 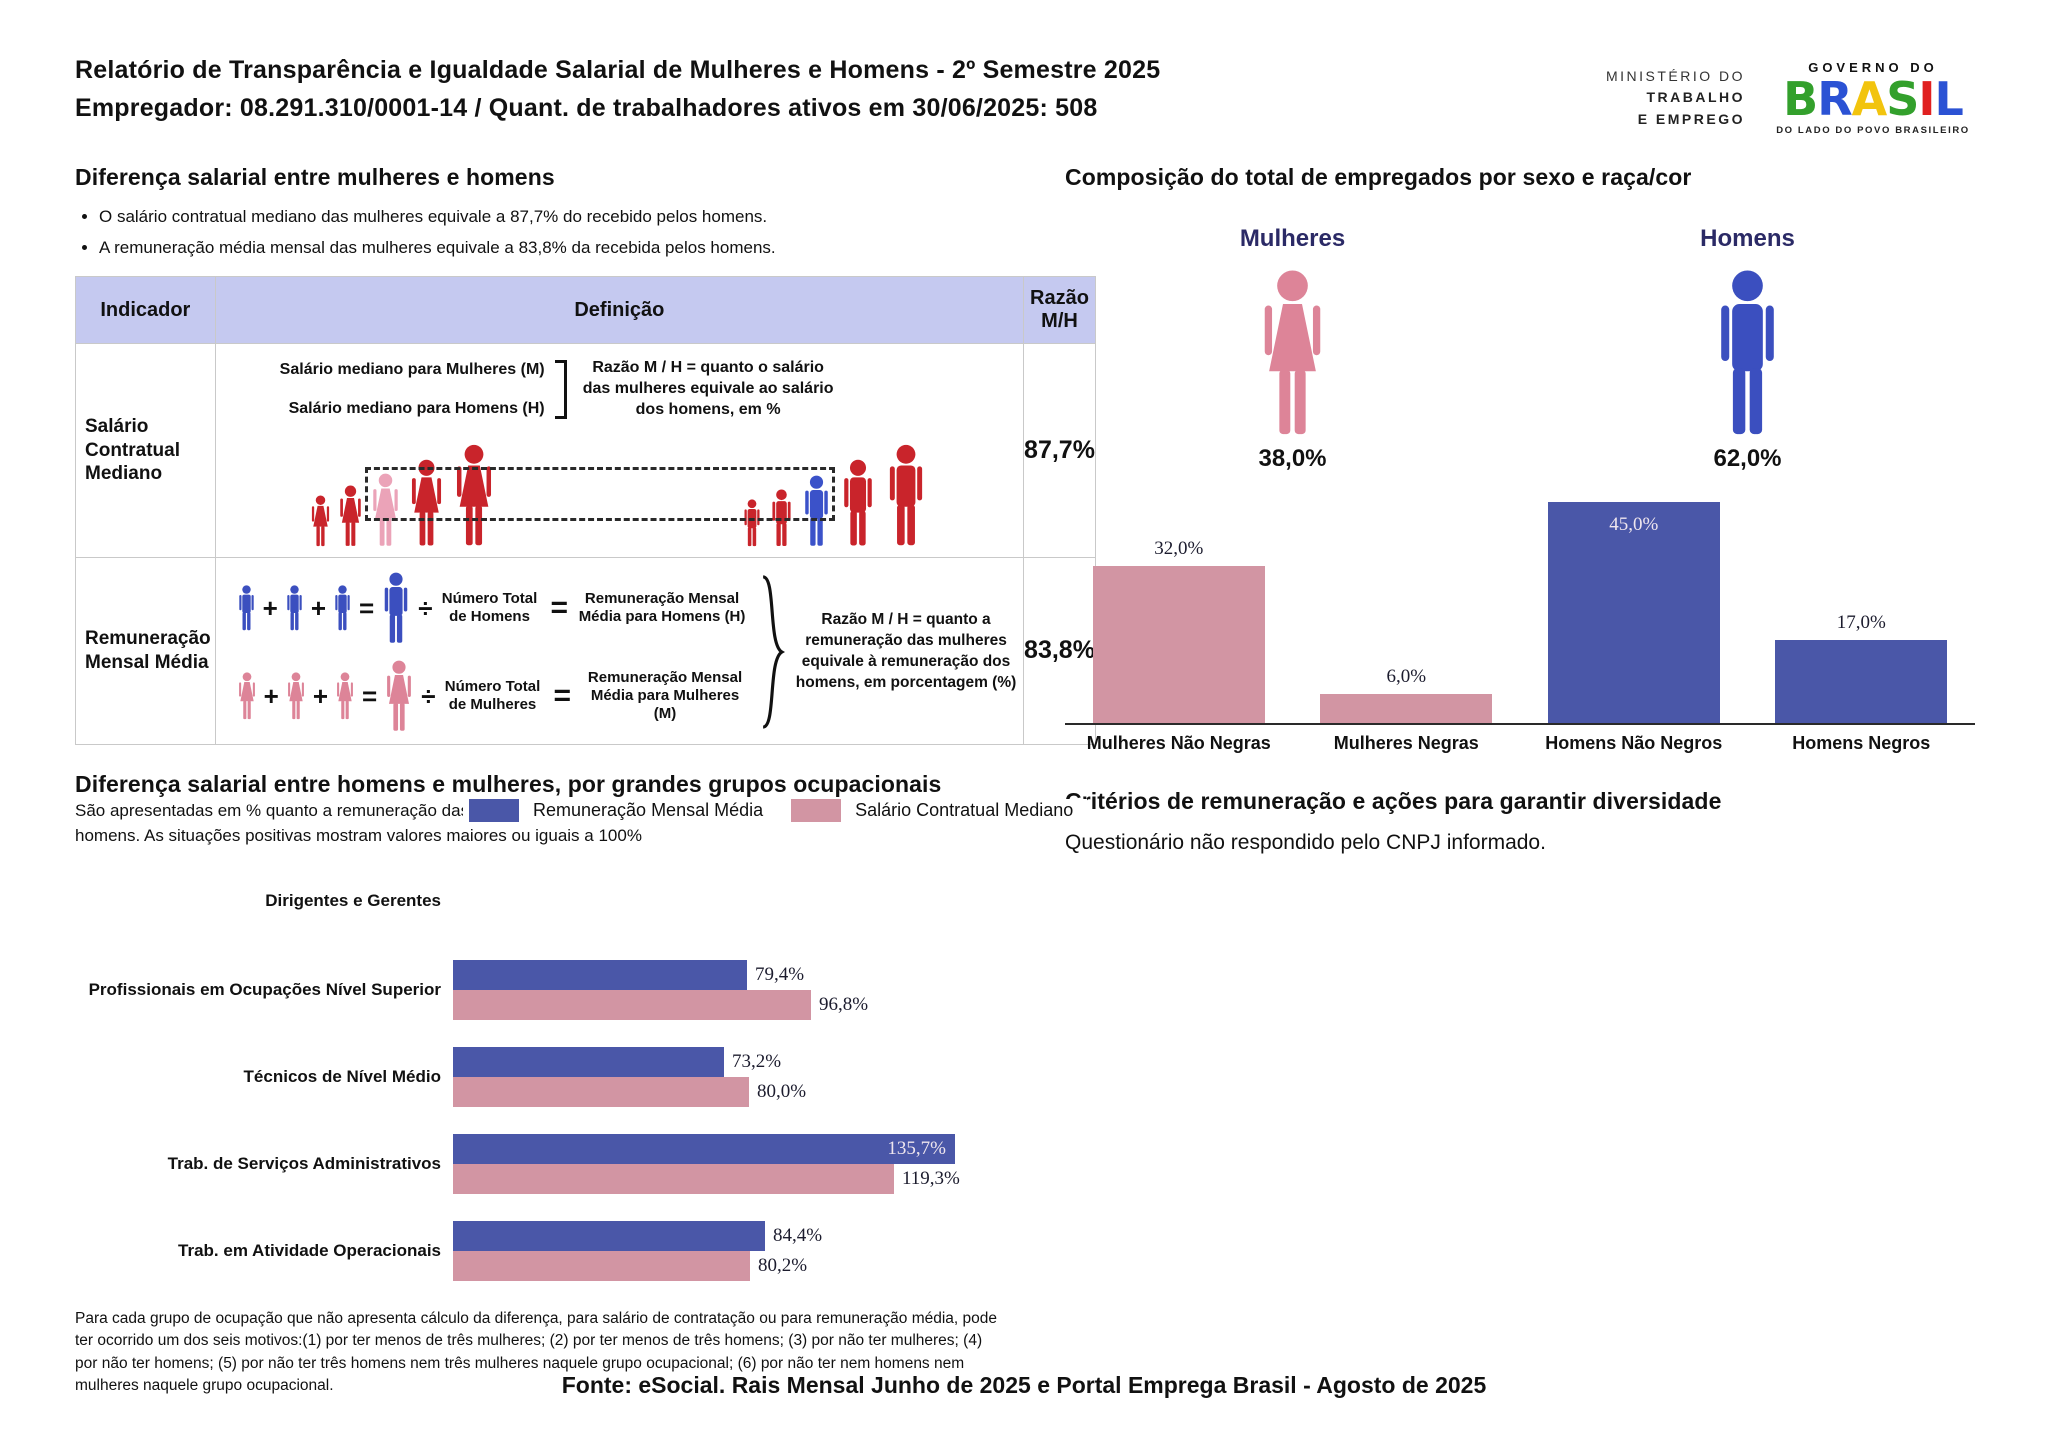 I want to click on bar-remuneracao: 73,2%, so click(x=746, y=1061).